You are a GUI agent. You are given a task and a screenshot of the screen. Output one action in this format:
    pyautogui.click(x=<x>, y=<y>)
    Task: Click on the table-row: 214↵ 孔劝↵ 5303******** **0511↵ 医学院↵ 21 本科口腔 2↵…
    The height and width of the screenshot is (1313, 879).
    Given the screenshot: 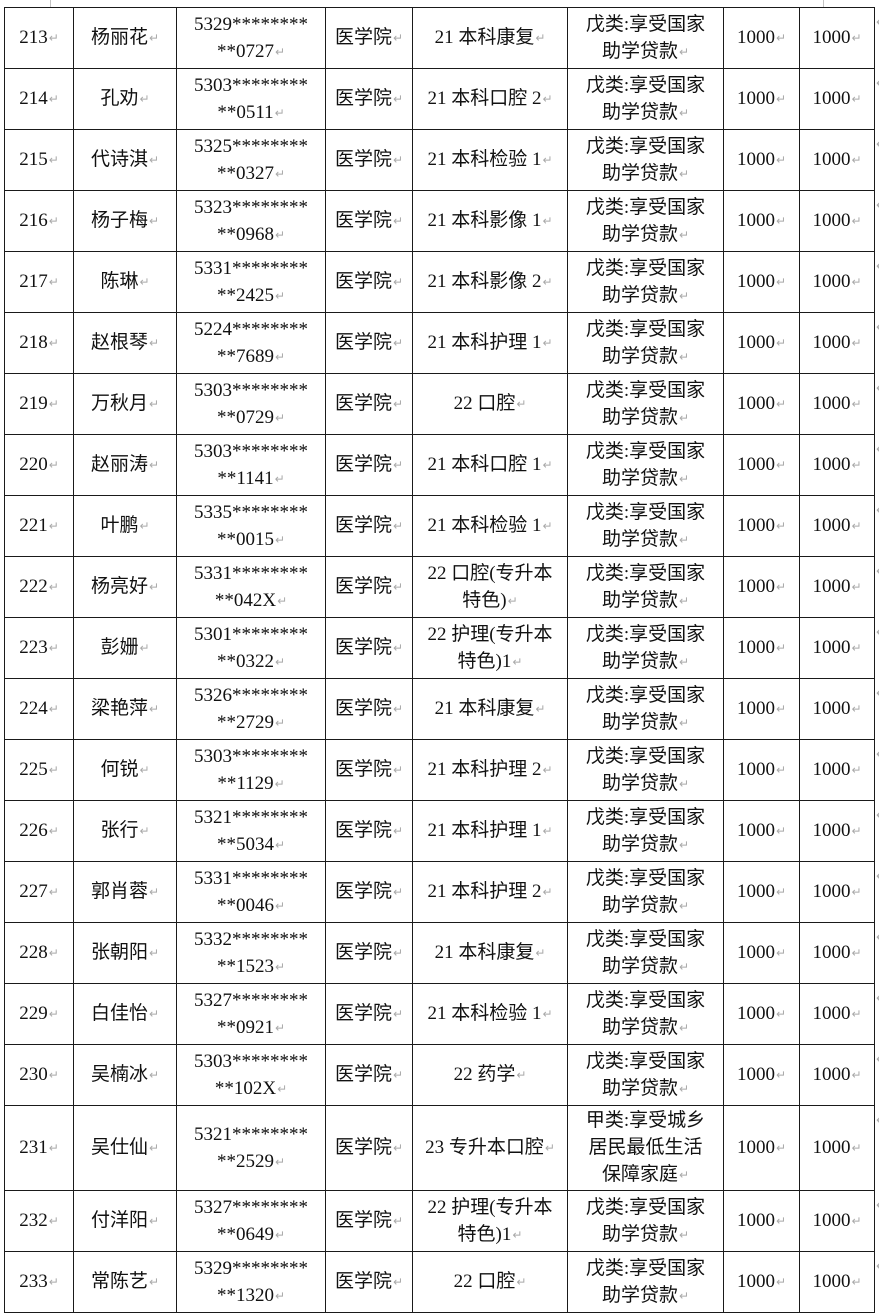 What is the action you would take?
    pyautogui.click(x=439, y=99)
    